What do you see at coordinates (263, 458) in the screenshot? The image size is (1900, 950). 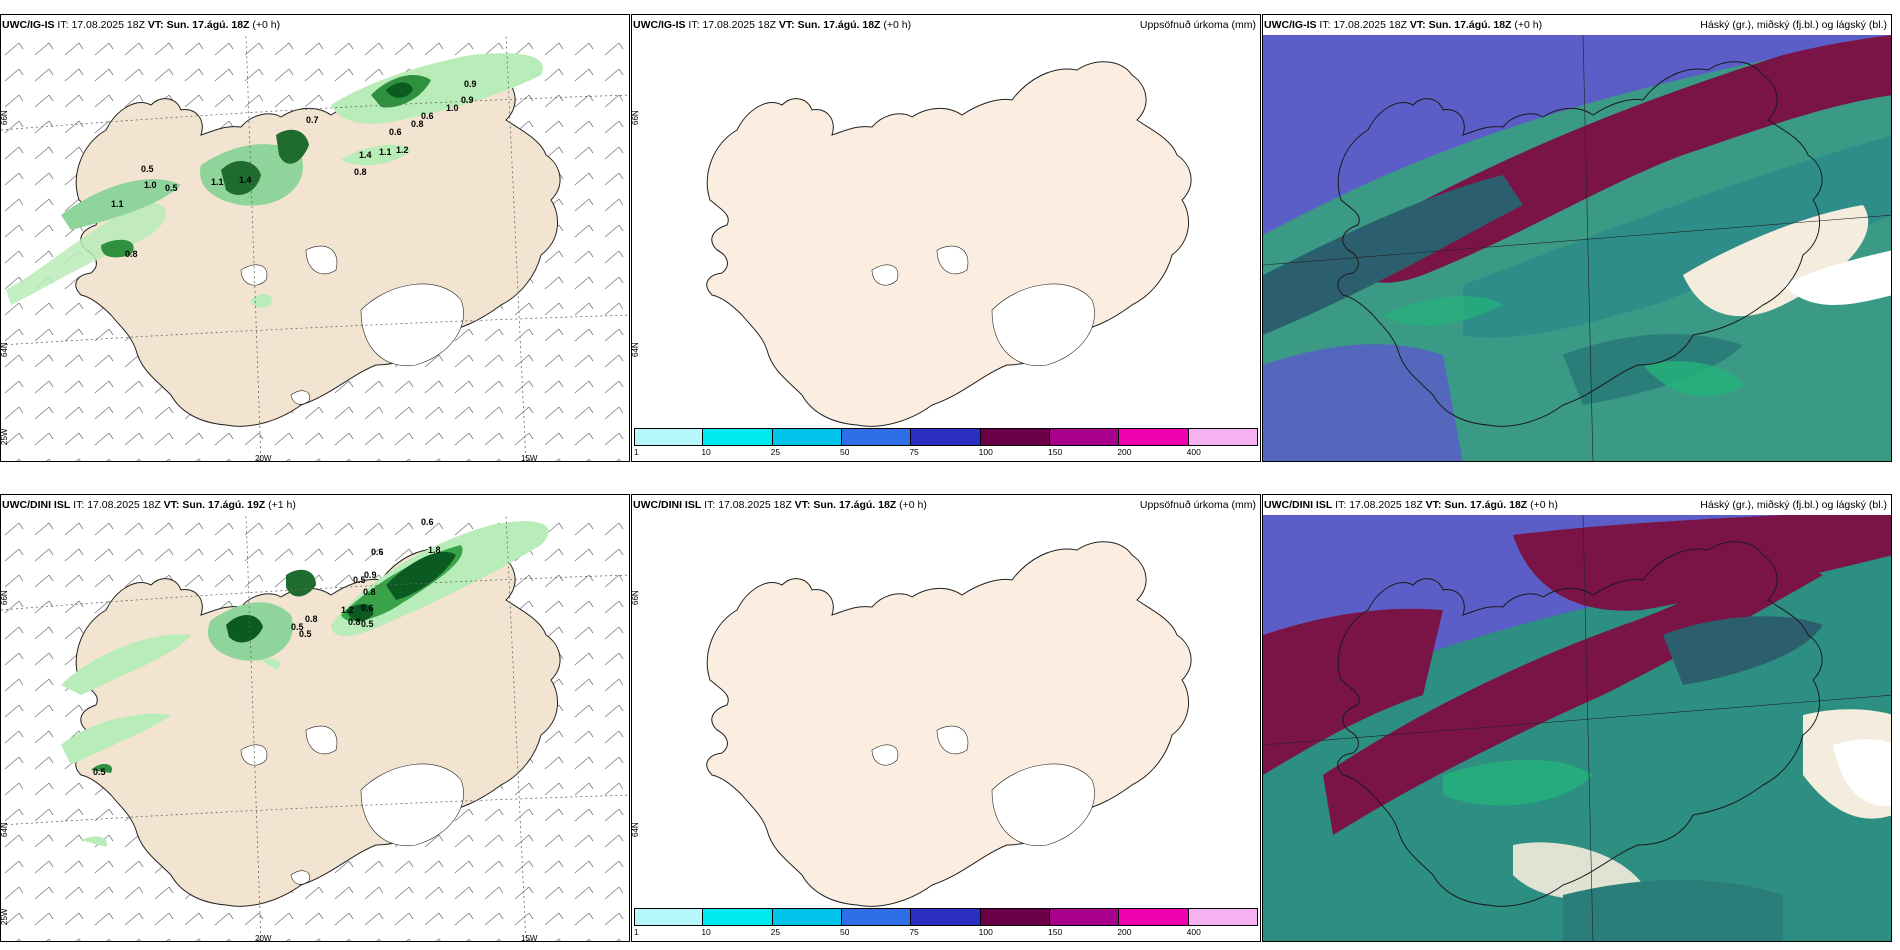 I see `lon-label: 20W` at bounding box center [263, 458].